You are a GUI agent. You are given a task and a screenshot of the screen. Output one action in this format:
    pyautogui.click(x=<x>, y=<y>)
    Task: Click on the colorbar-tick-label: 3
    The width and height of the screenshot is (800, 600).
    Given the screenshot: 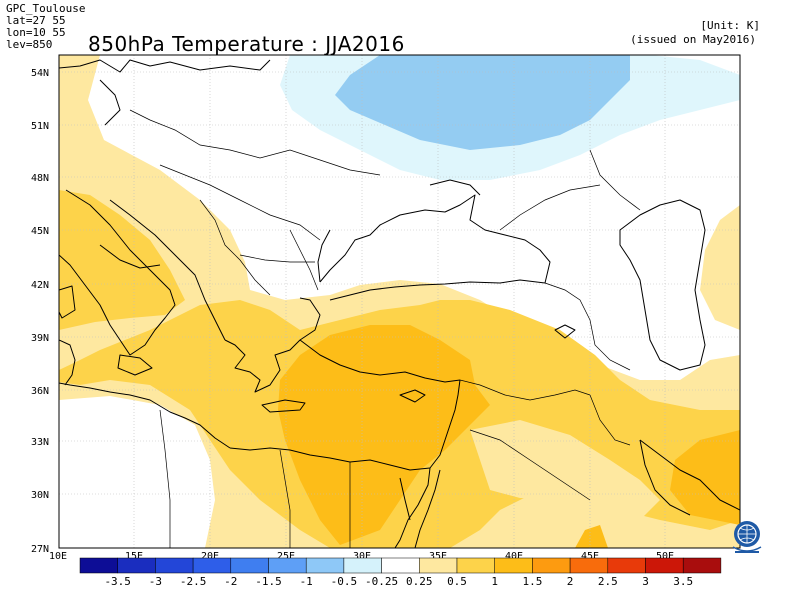 What is the action you would take?
    pyautogui.click(x=645, y=581)
    